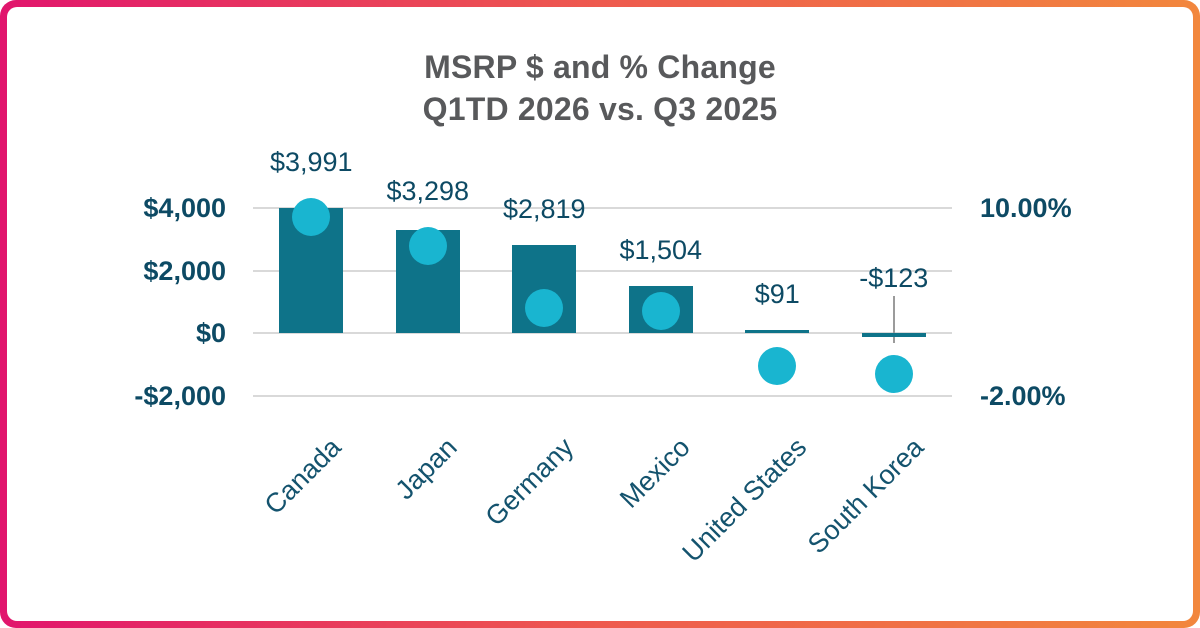 The height and width of the screenshot is (628, 1200). I want to click on chart-title-line2: Q1TD 2026 vs. Q3 2025, so click(600, 109).